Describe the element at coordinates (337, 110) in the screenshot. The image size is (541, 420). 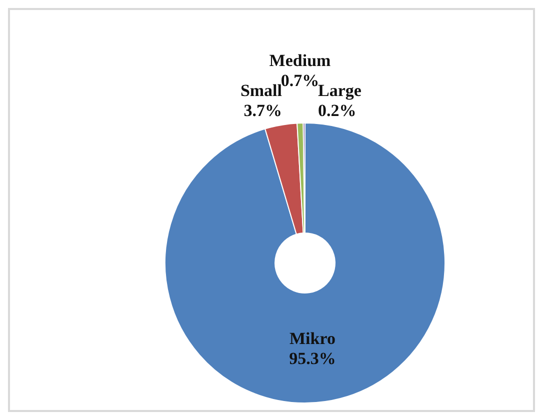
I see `data-label: 0.2%` at that location.